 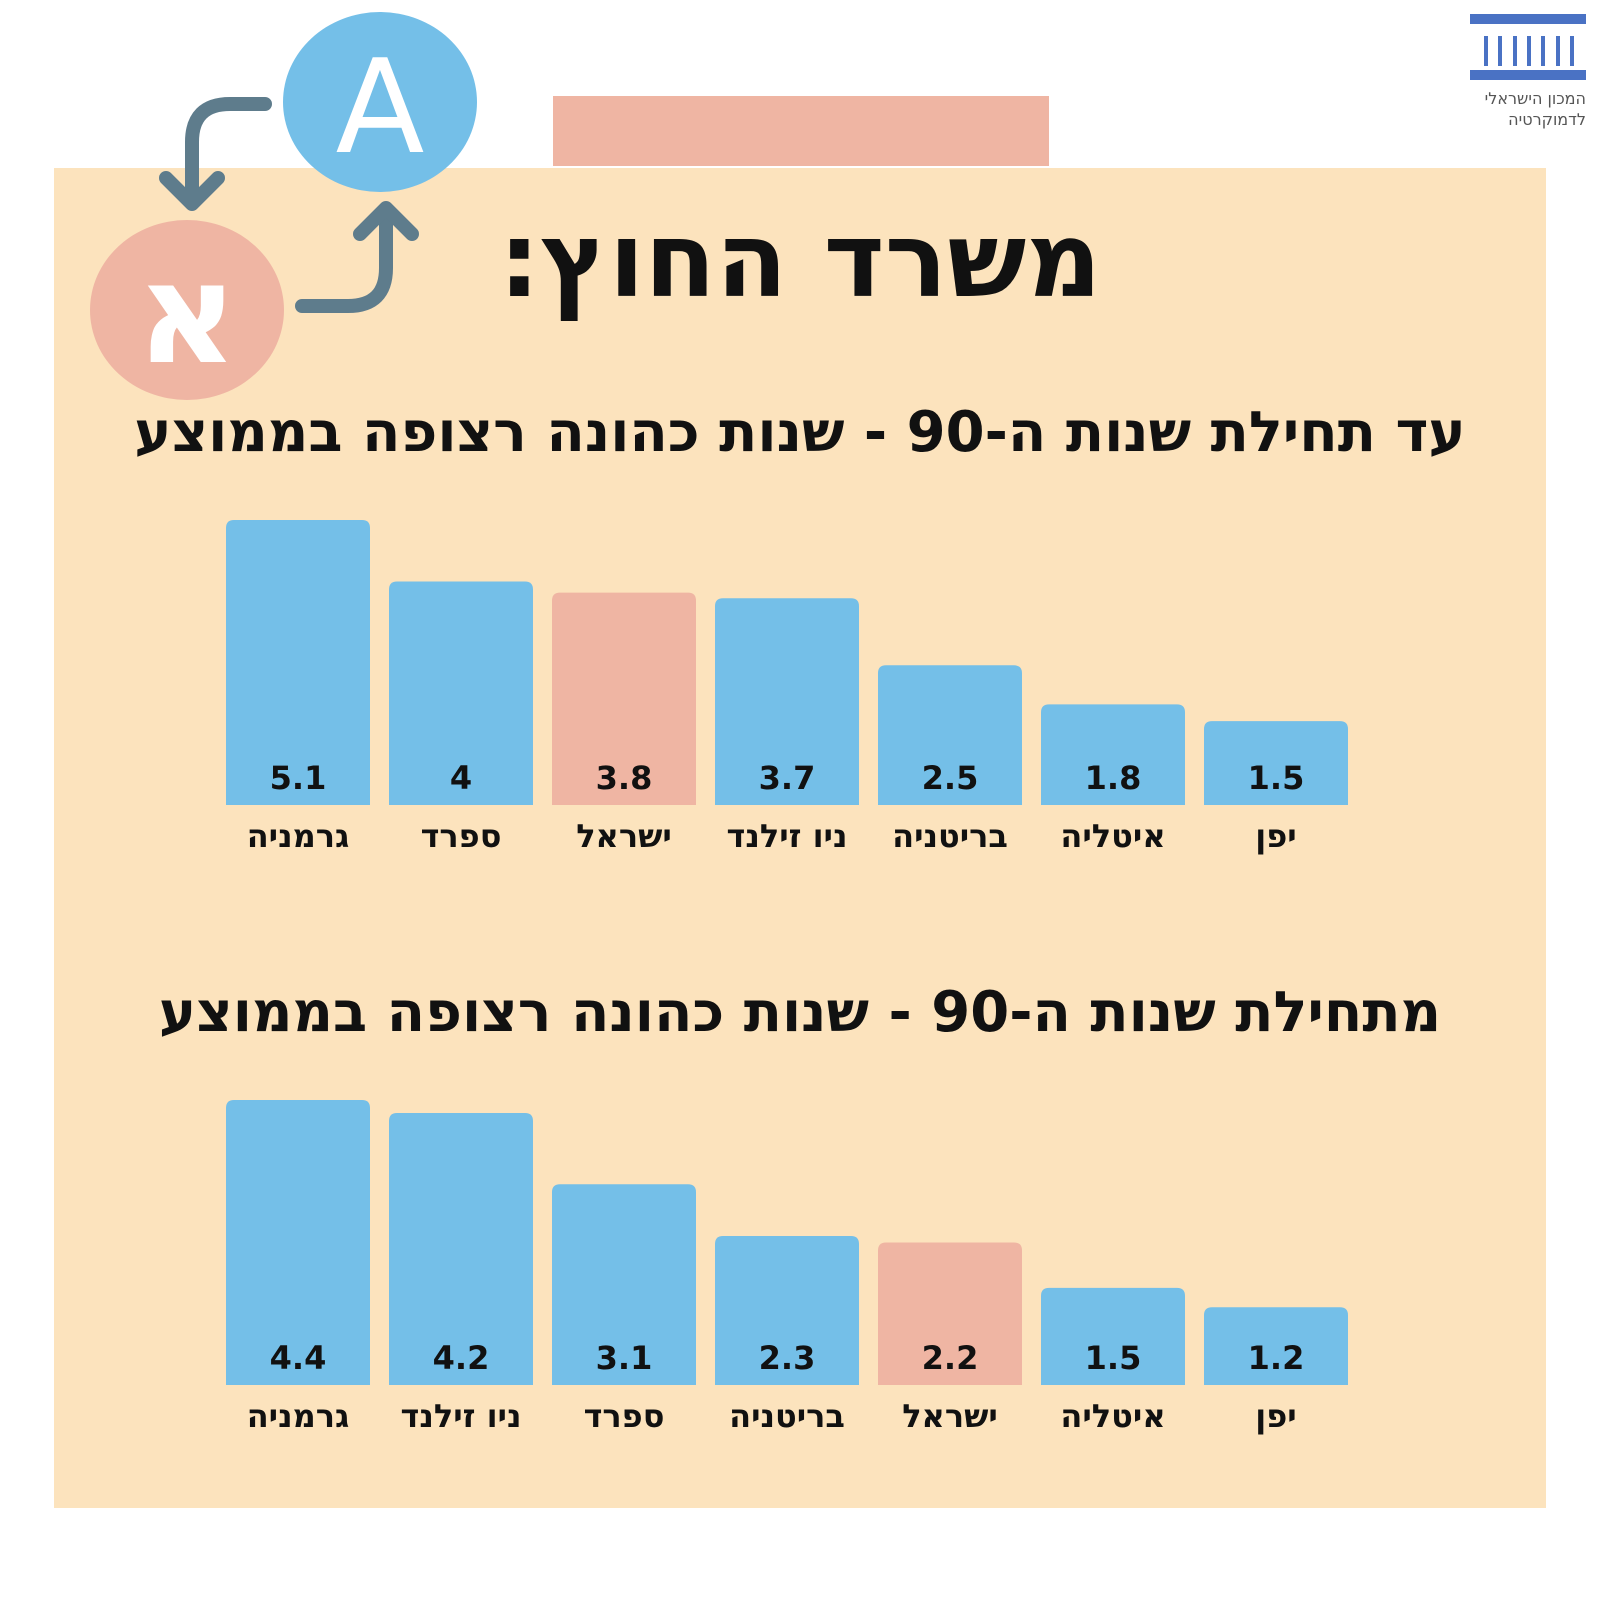 I want to click on value-label: 4, so click(x=461, y=778).